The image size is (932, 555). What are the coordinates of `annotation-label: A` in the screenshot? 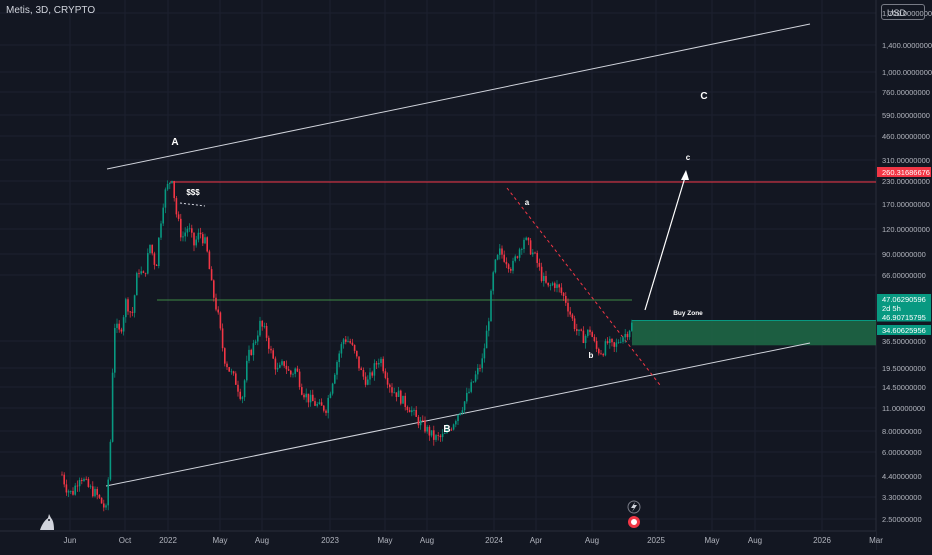 It's located at (174, 142).